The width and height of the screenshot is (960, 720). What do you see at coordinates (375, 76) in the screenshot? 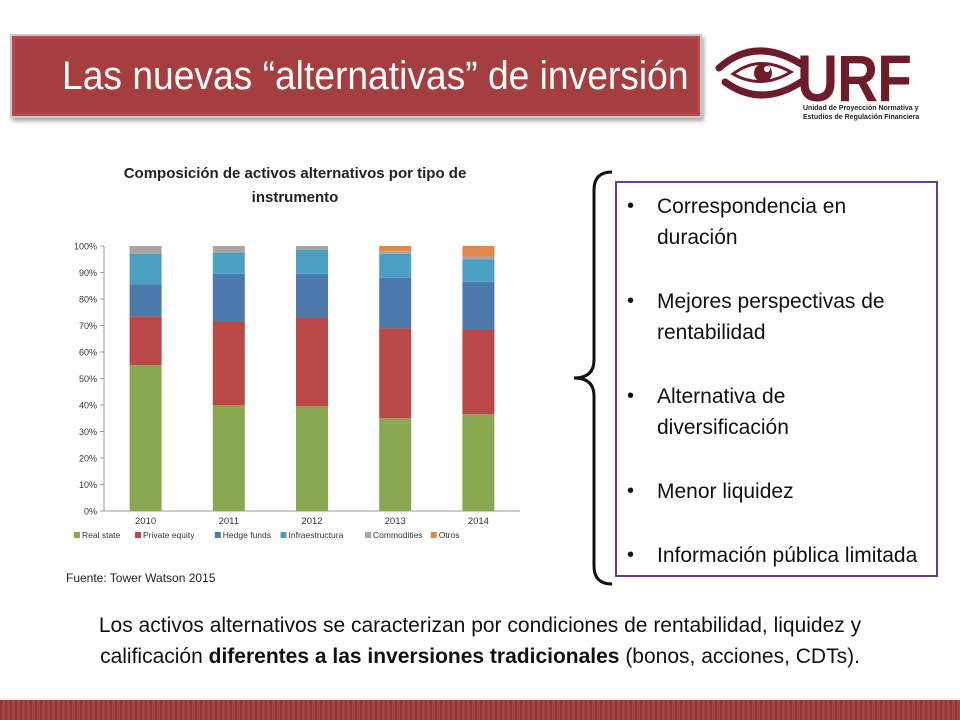
I see `slide-title: Las nuevas “alternativas” de inversión` at bounding box center [375, 76].